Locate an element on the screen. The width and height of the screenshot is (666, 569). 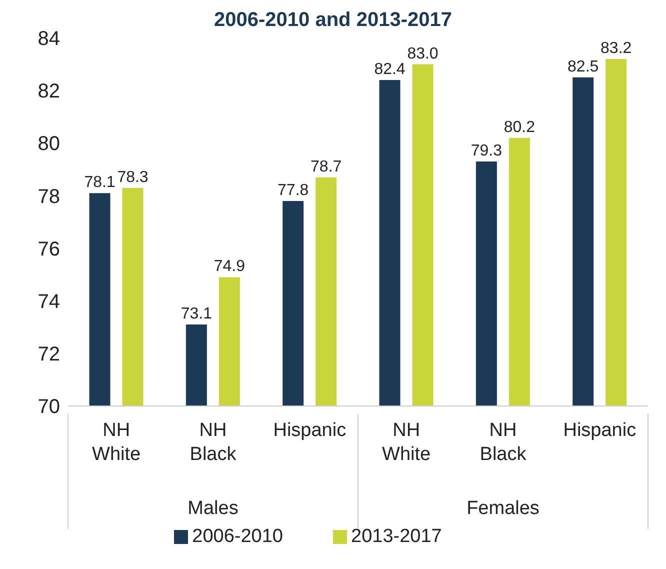
legend-label: 2006-2010 is located at coordinates (237, 536).